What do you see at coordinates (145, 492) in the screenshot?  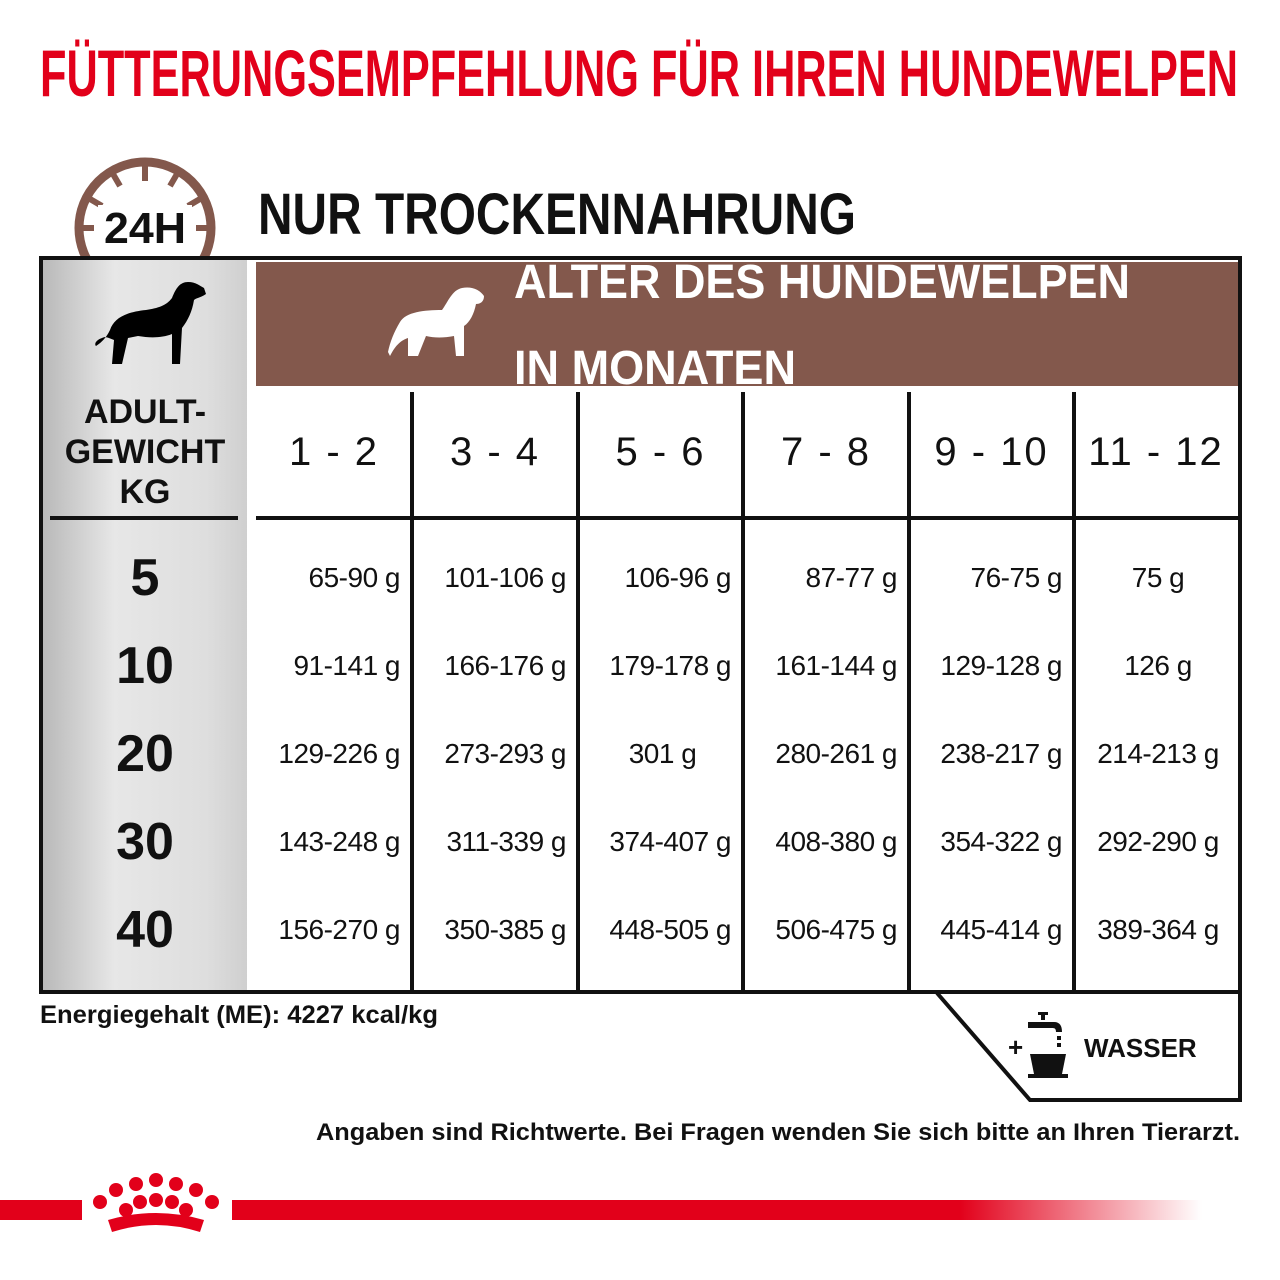 I see `weight-label-line: KG` at bounding box center [145, 492].